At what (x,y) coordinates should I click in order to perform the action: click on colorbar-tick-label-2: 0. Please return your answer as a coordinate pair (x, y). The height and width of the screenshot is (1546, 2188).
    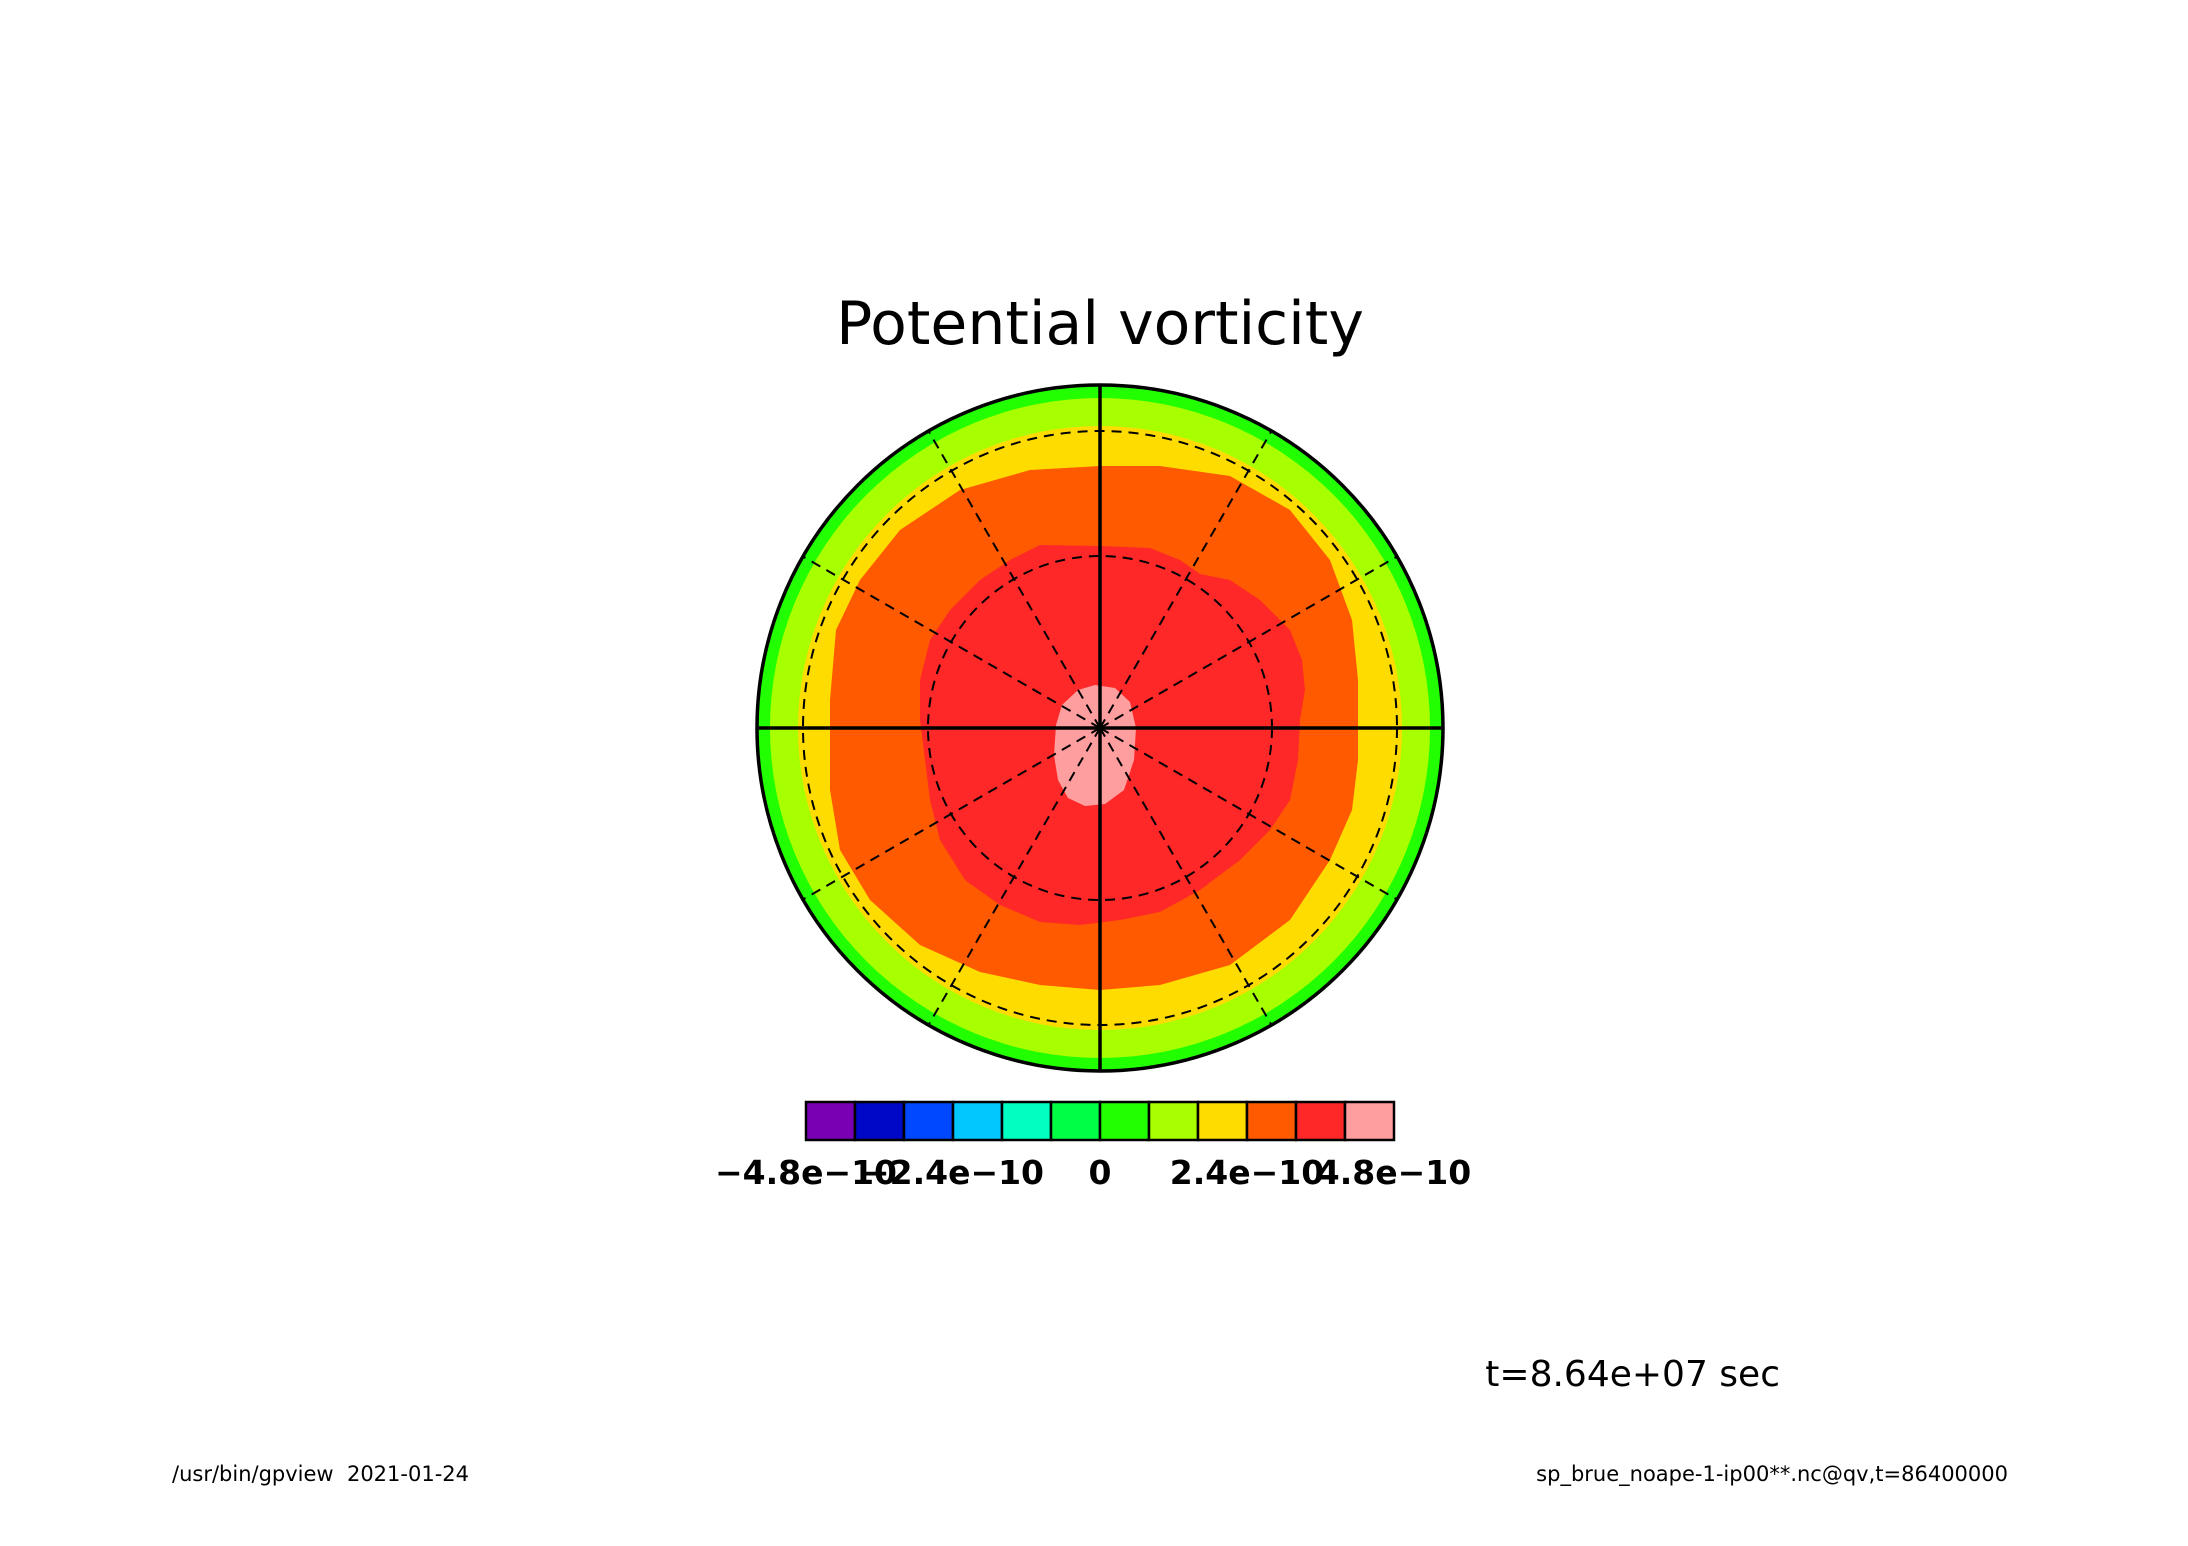
    Looking at the image, I should click on (1100, 1172).